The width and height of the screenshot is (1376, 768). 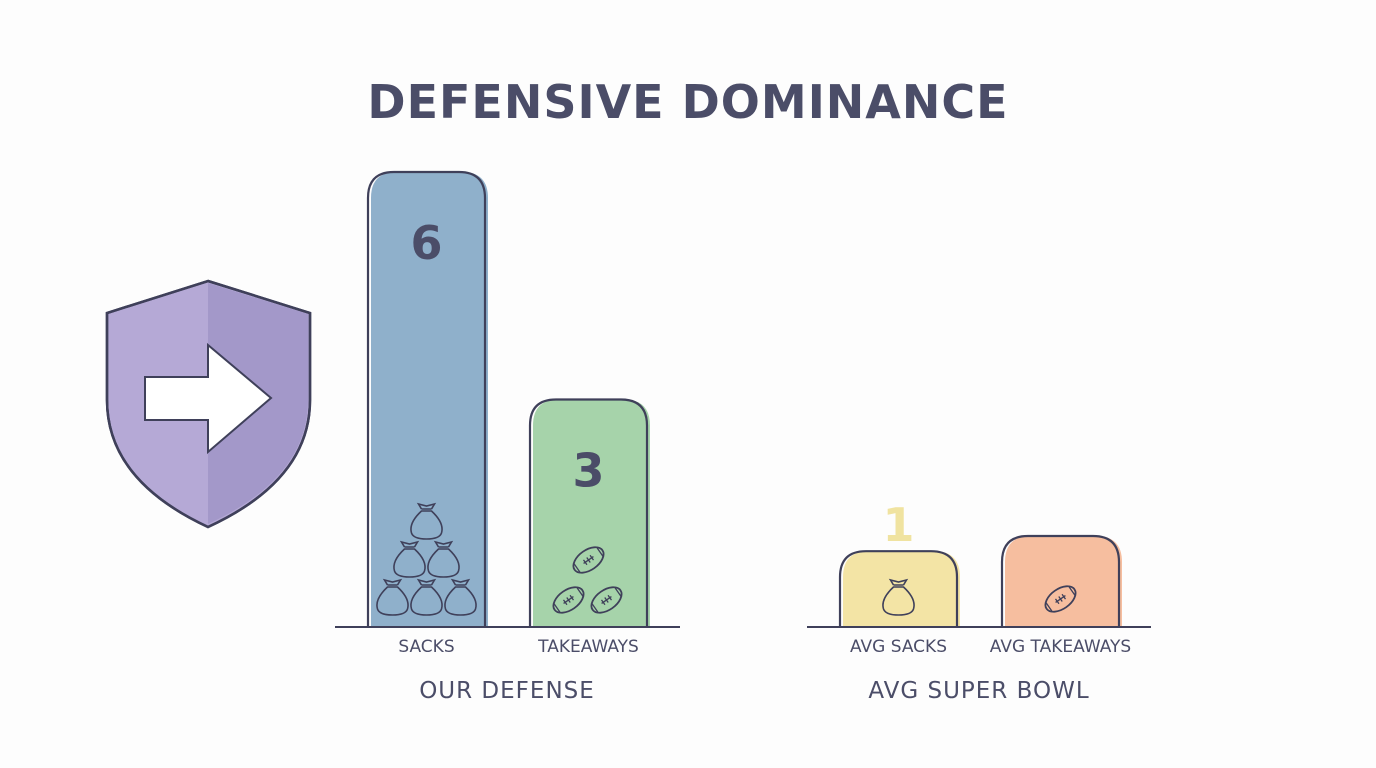 I want to click on group-label-our-defense: OUR DEFENSE, so click(x=507, y=691).